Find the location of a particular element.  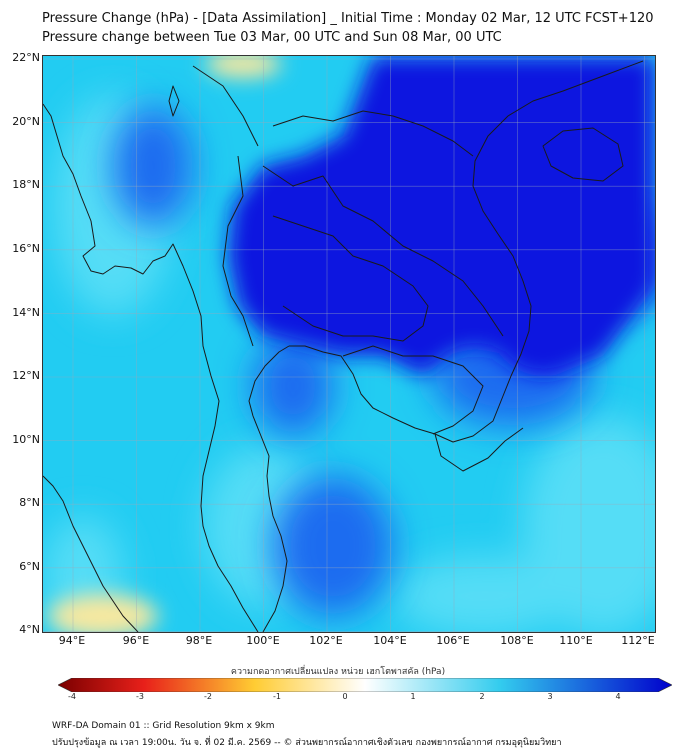

lon-label: 100°E is located at coordinates (263, 640).